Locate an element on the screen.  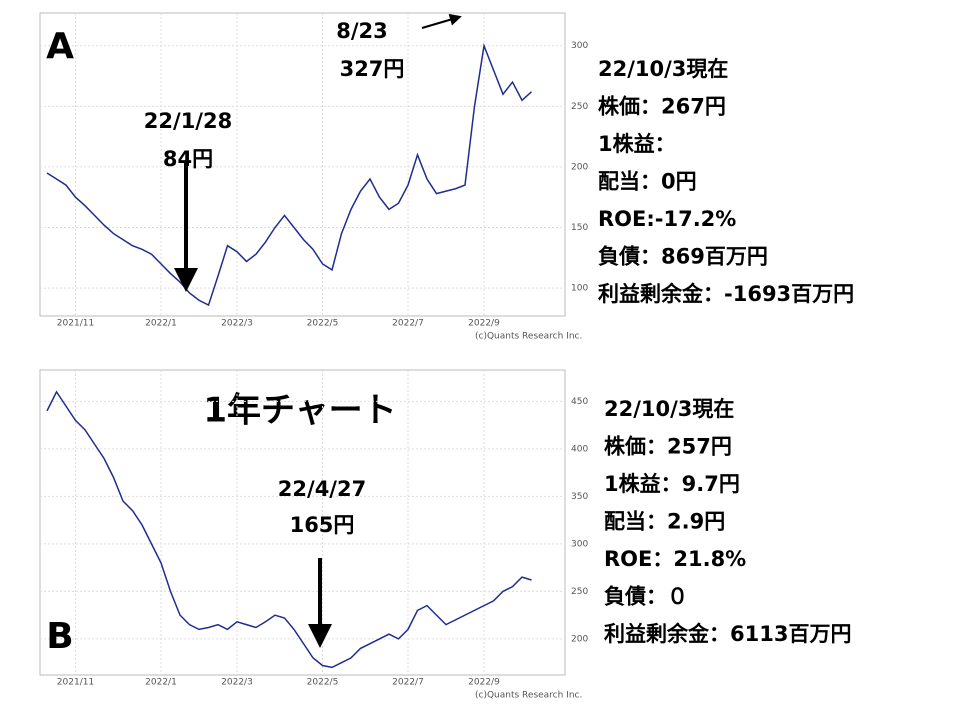
info-line: 利益剰余金：-1693百万円 is located at coordinates (726, 294).